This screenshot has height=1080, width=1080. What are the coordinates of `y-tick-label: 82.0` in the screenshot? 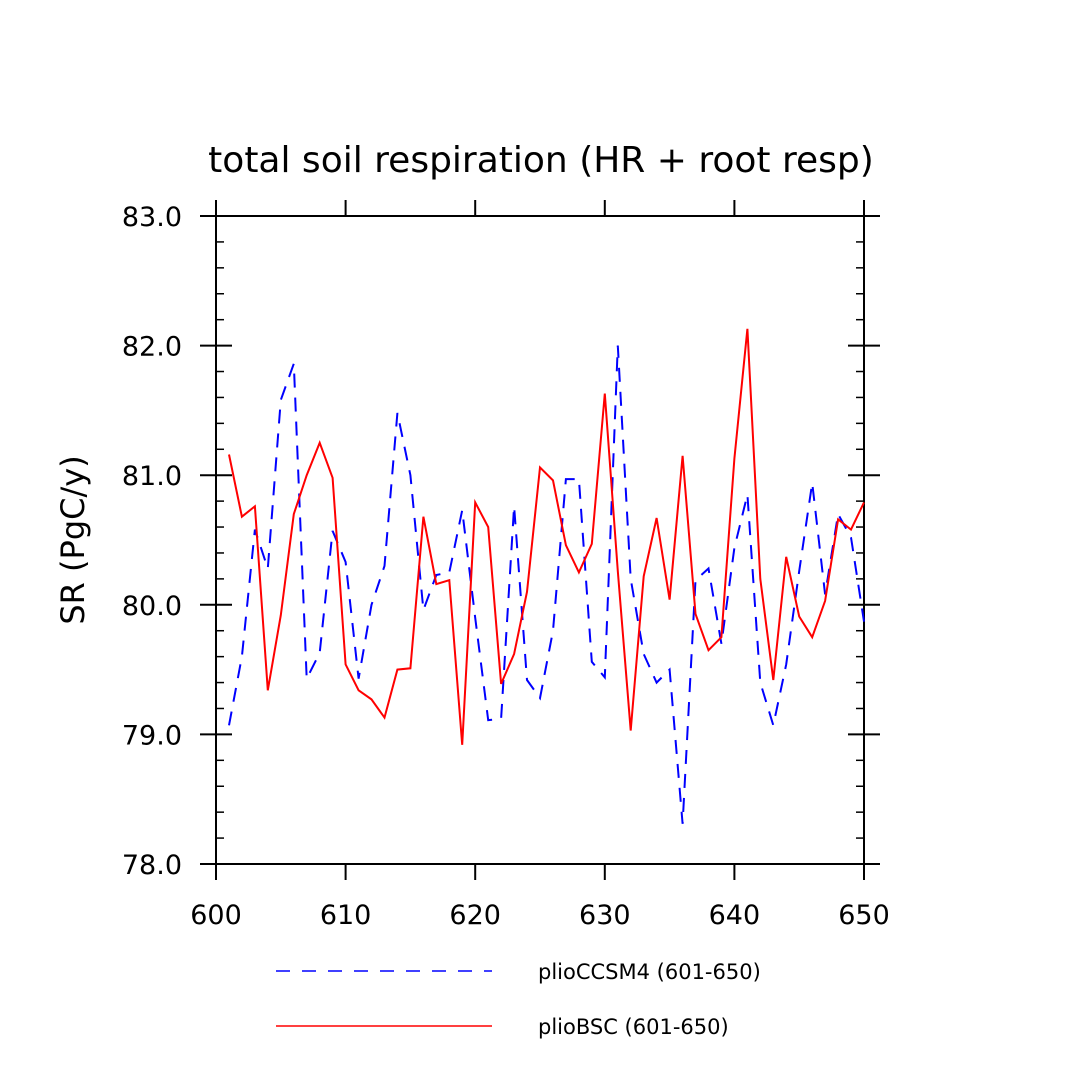 It's located at (152, 347).